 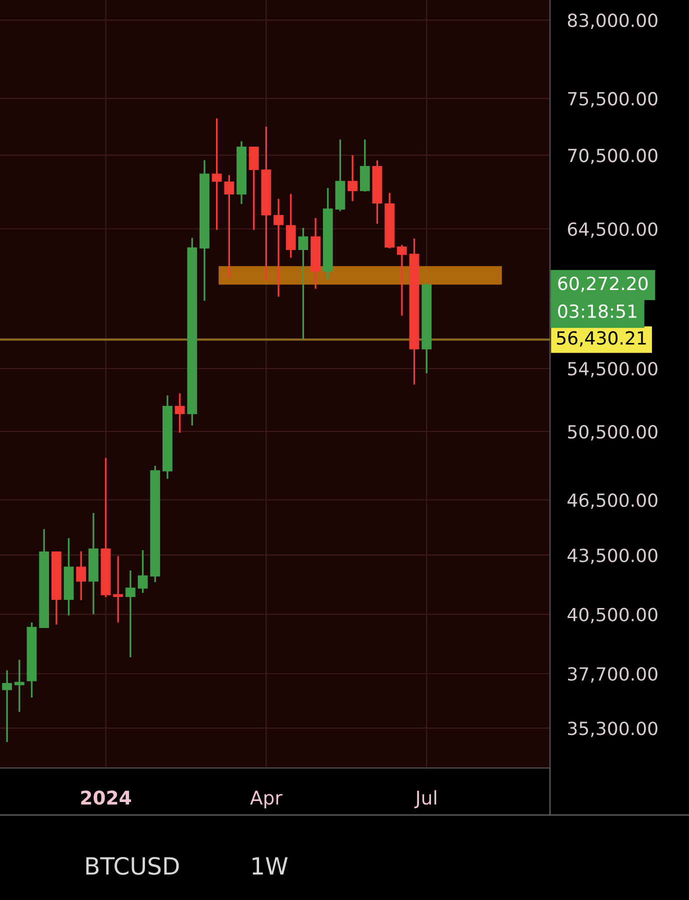 What do you see at coordinates (266, 799) in the screenshot?
I see `x-tick-label: Apr` at bounding box center [266, 799].